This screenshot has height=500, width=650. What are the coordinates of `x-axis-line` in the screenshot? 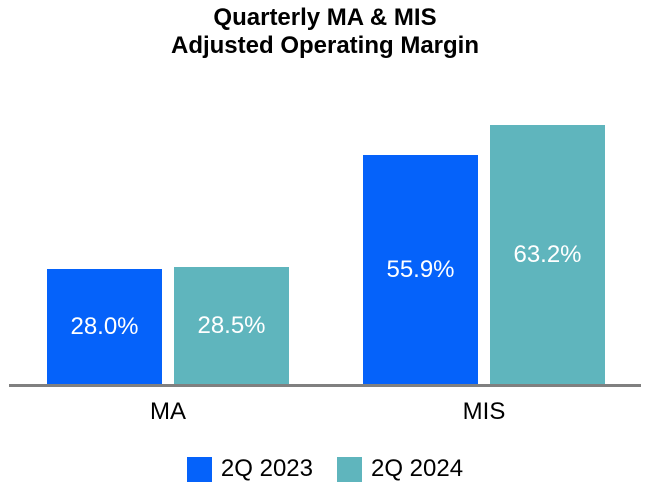 It's located at (325, 385).